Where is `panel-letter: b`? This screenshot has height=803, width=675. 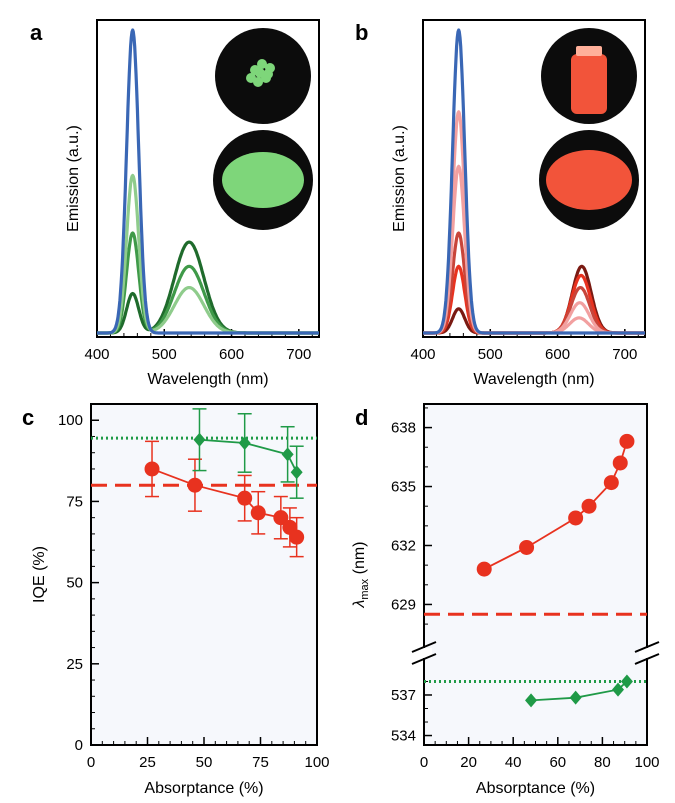
panel-letter: b is located at coordinates (361, 32).